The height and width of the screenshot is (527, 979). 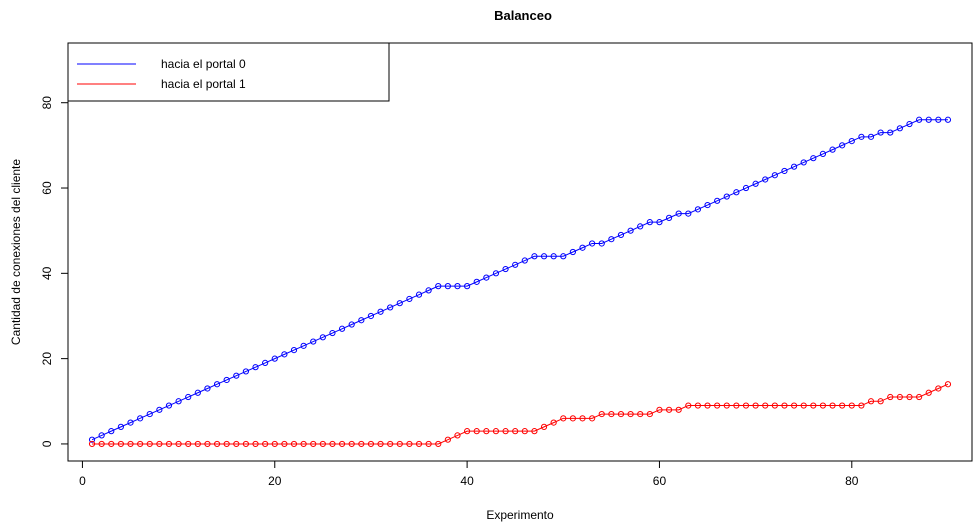 I want to click on legend-label: hacia el portal 1, so click(x=203, y=84).